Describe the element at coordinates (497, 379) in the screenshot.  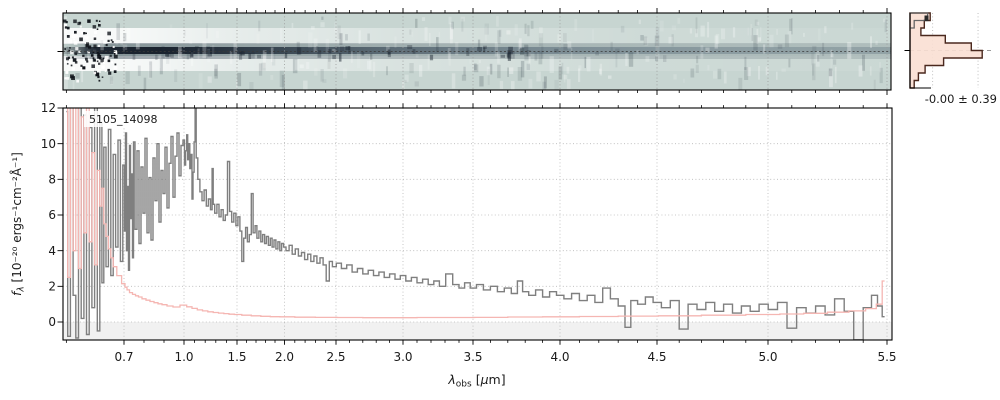
I see `x-label-unit-close: m]` at that location.